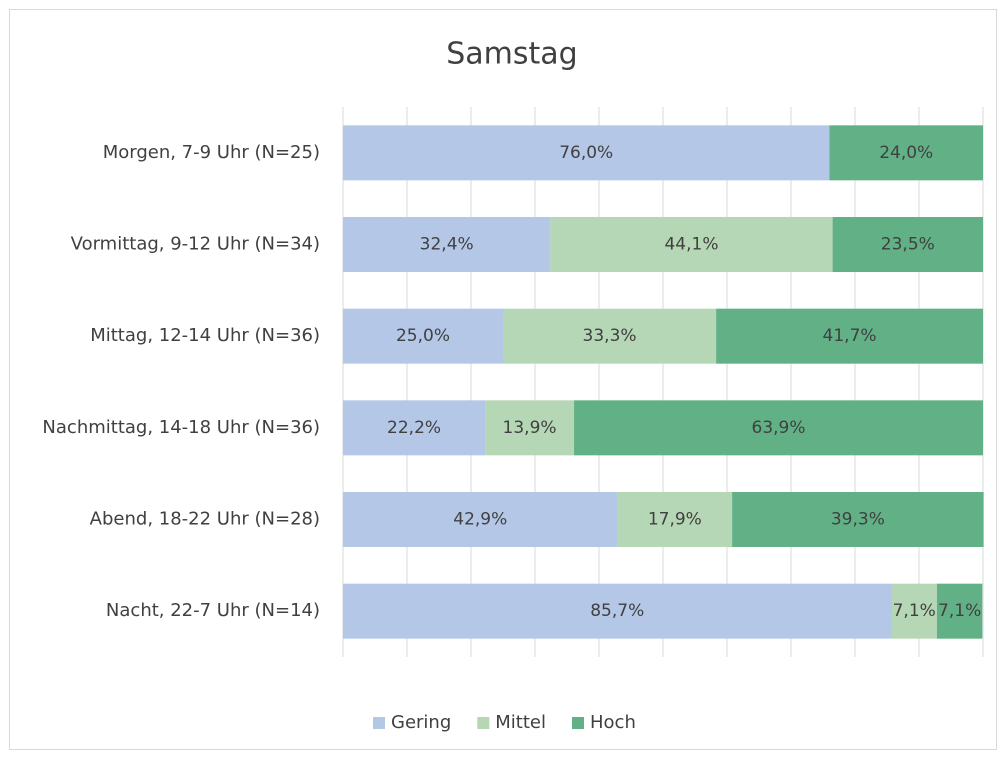 This screenshot has height=760, width=1006. What do you see at coordinates (613, 722) in the screenshot?
I see `legend-label: Hoch` at bounding box center [613, 722].